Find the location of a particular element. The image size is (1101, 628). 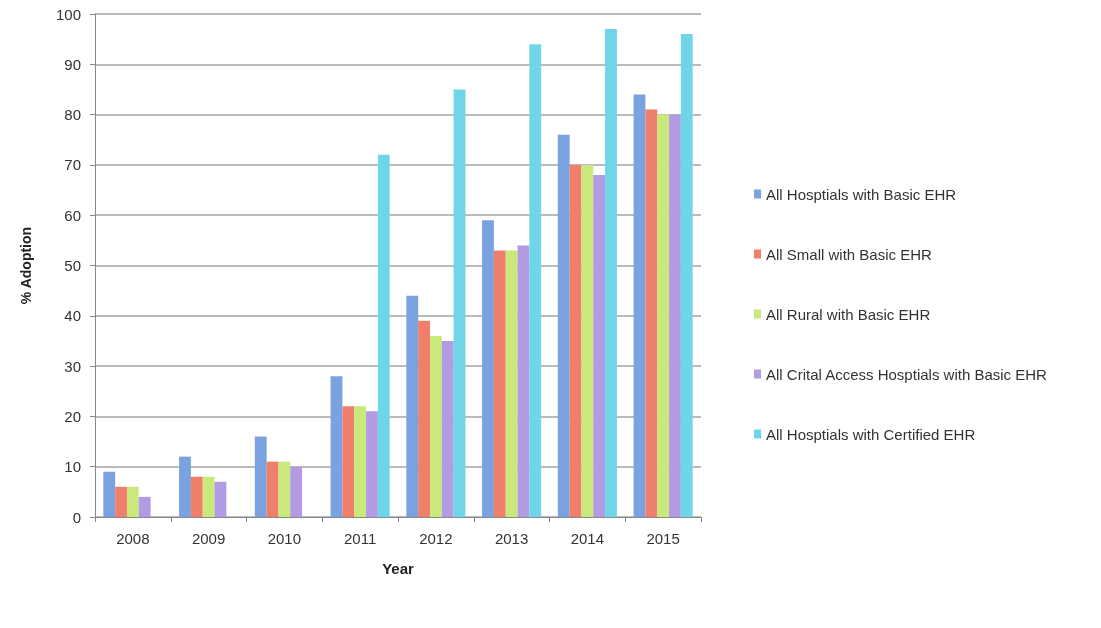

y-tick-label: 0 is located at coordinates (76, 517).